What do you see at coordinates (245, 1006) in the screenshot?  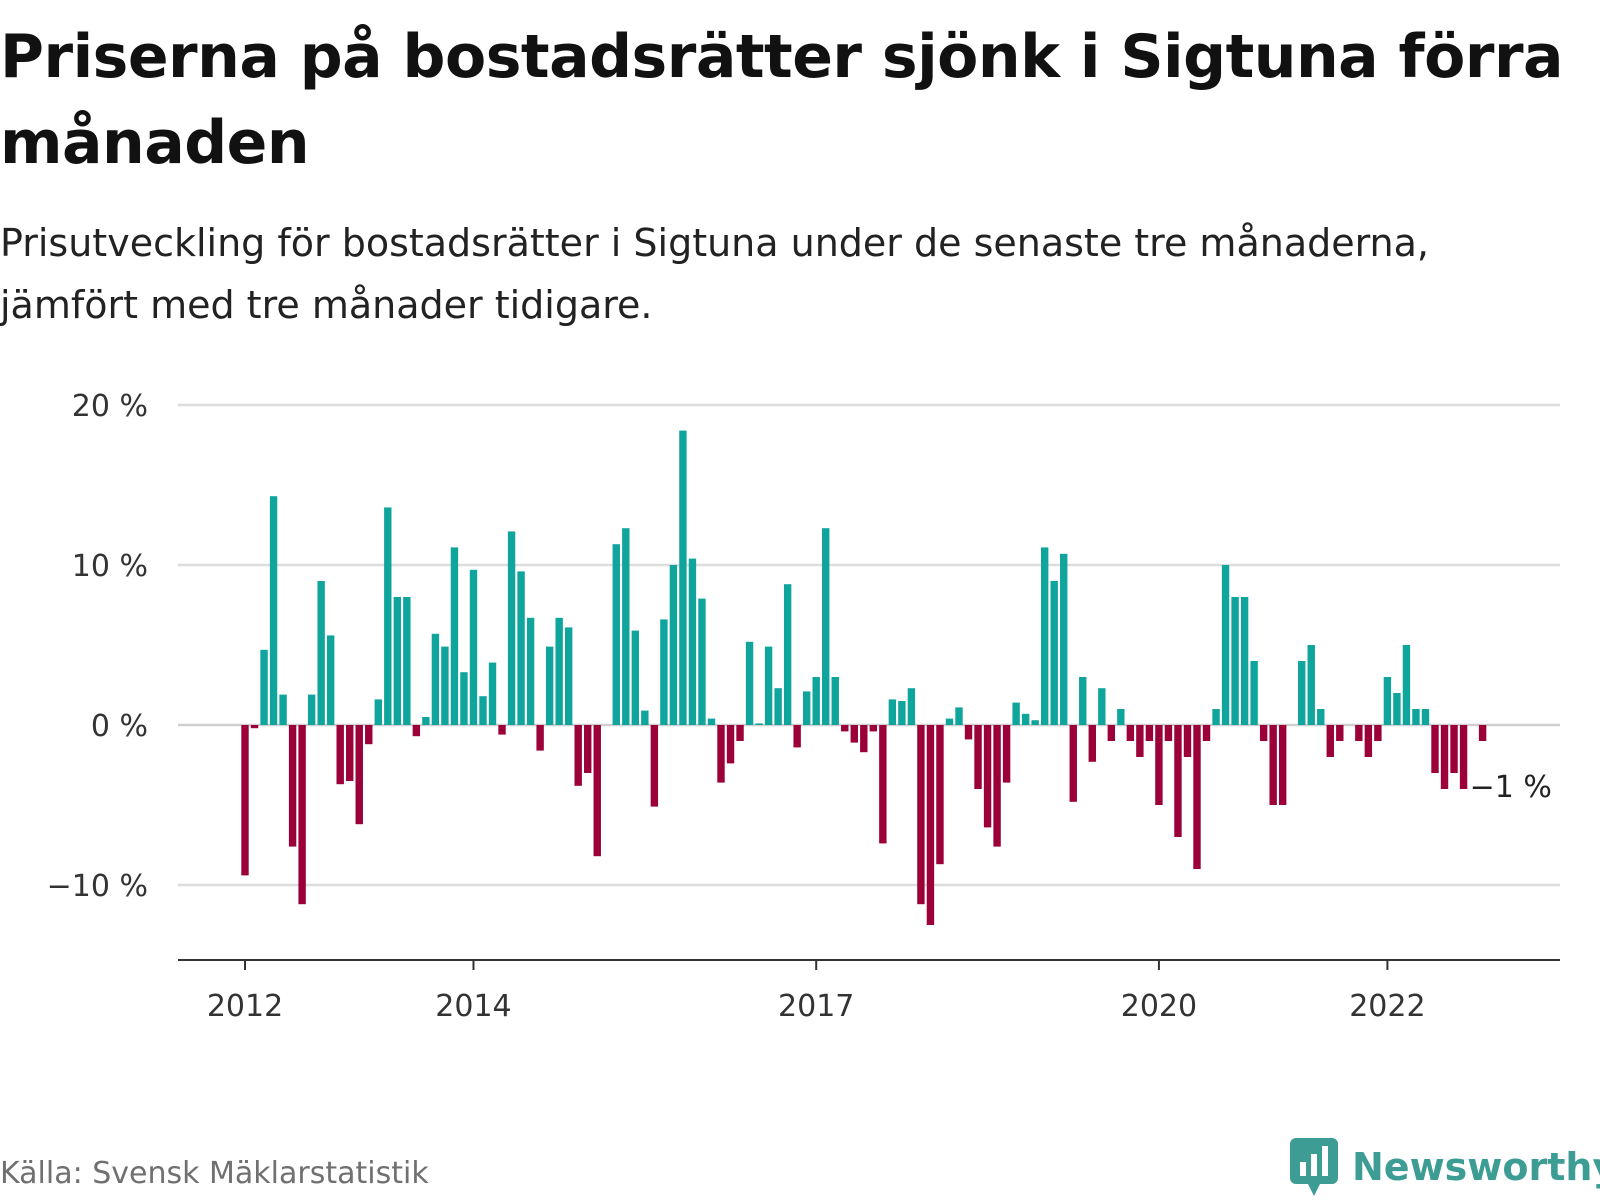 I see `x-tick-label: 2012` at bounding box center [245, 1006].